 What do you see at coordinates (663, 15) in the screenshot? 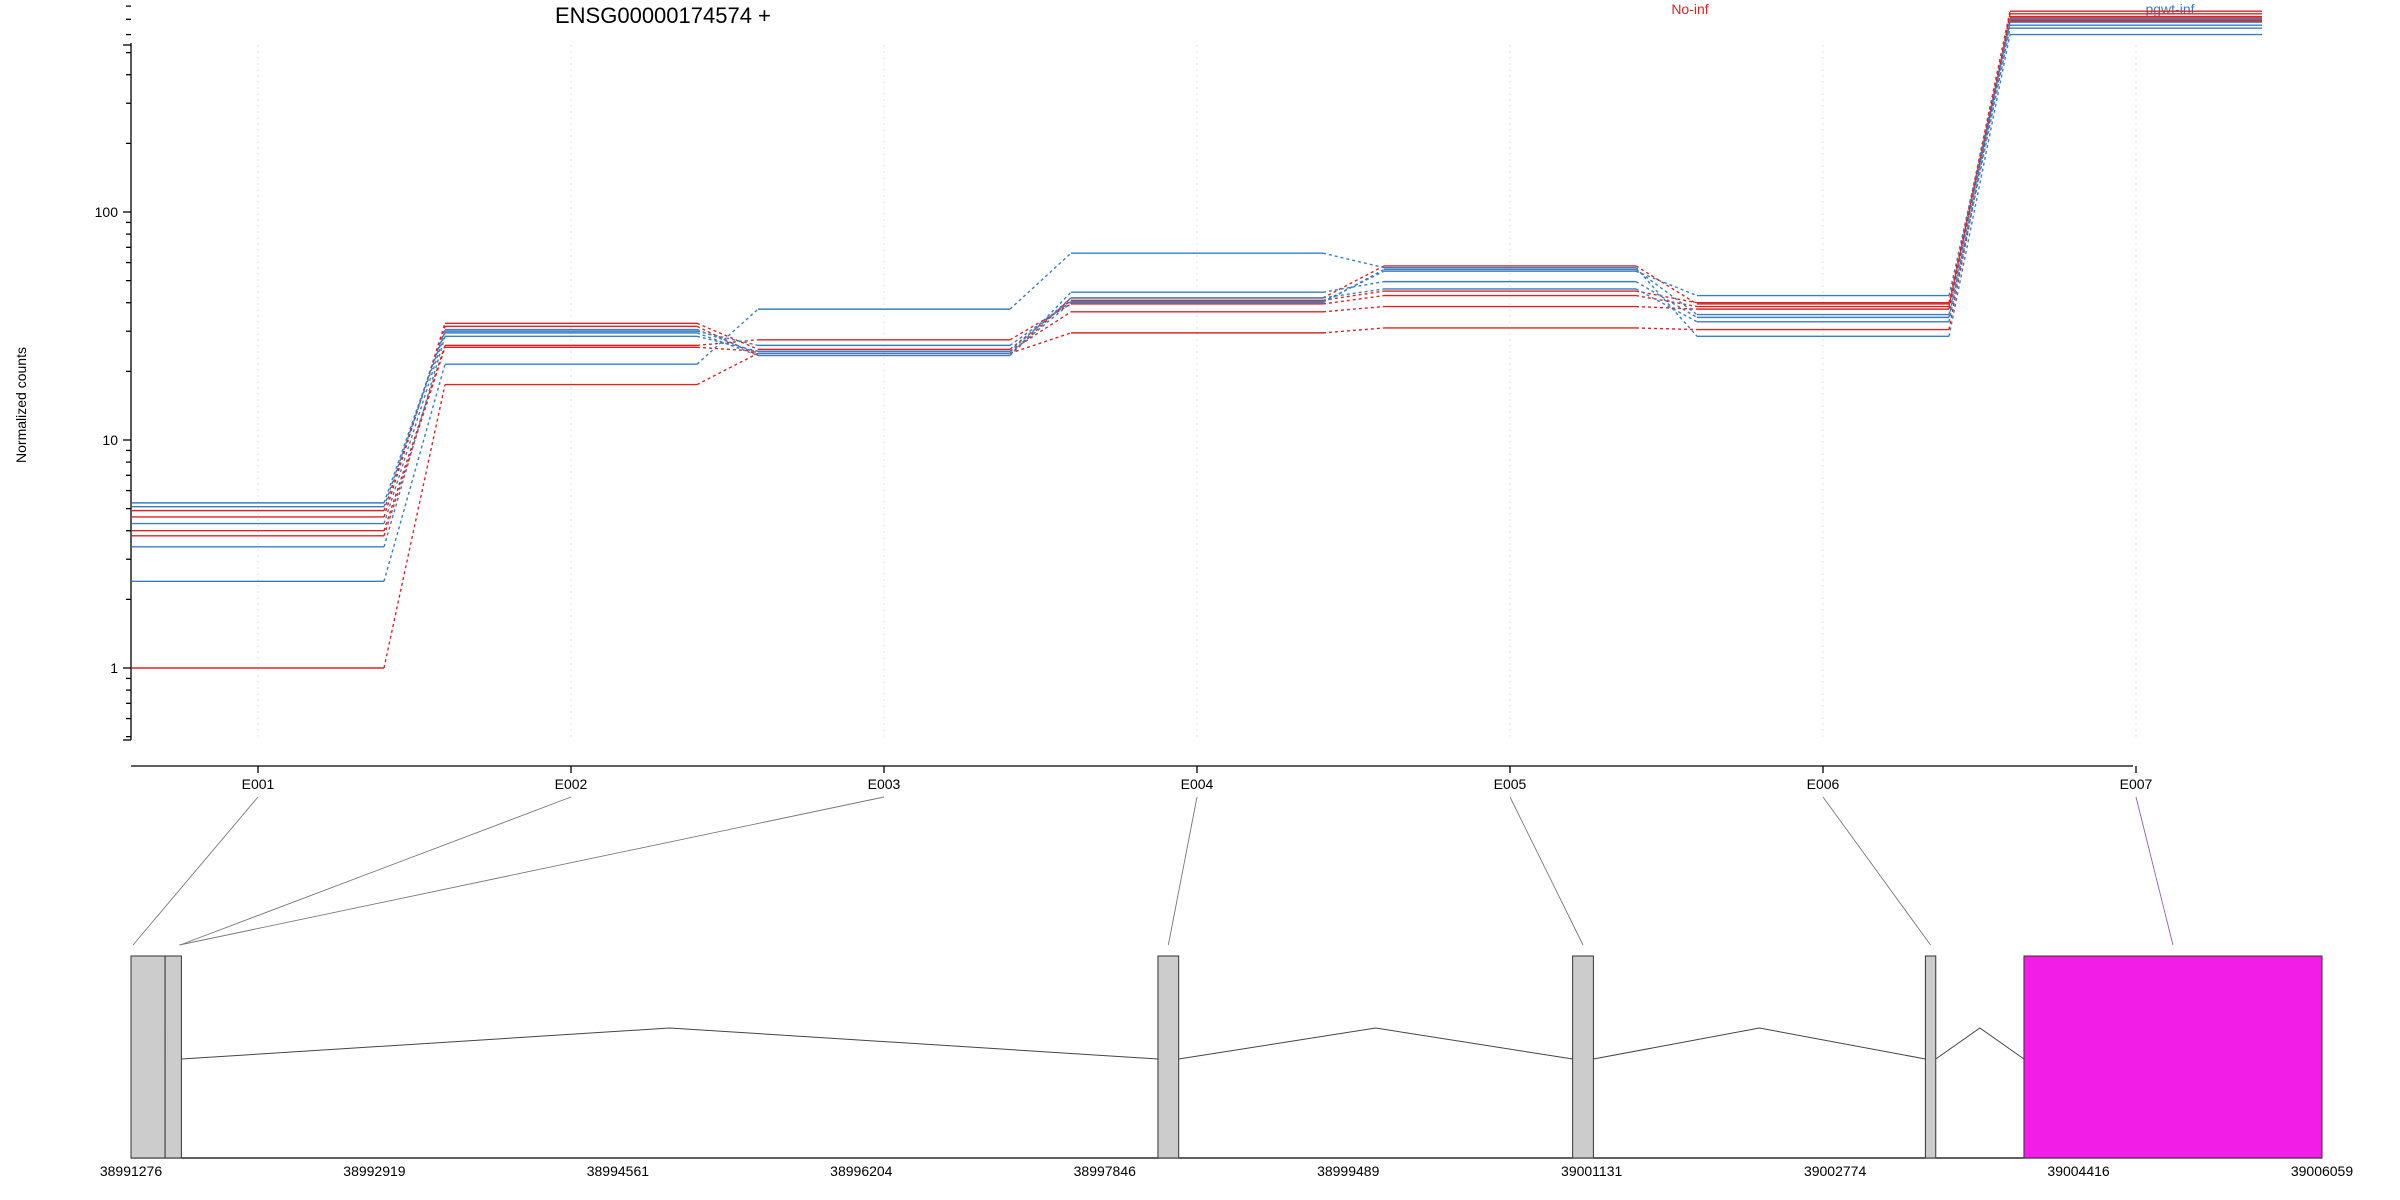
I see `chart-title: ENSG00000174574 +` at bounding box center [663, 15].